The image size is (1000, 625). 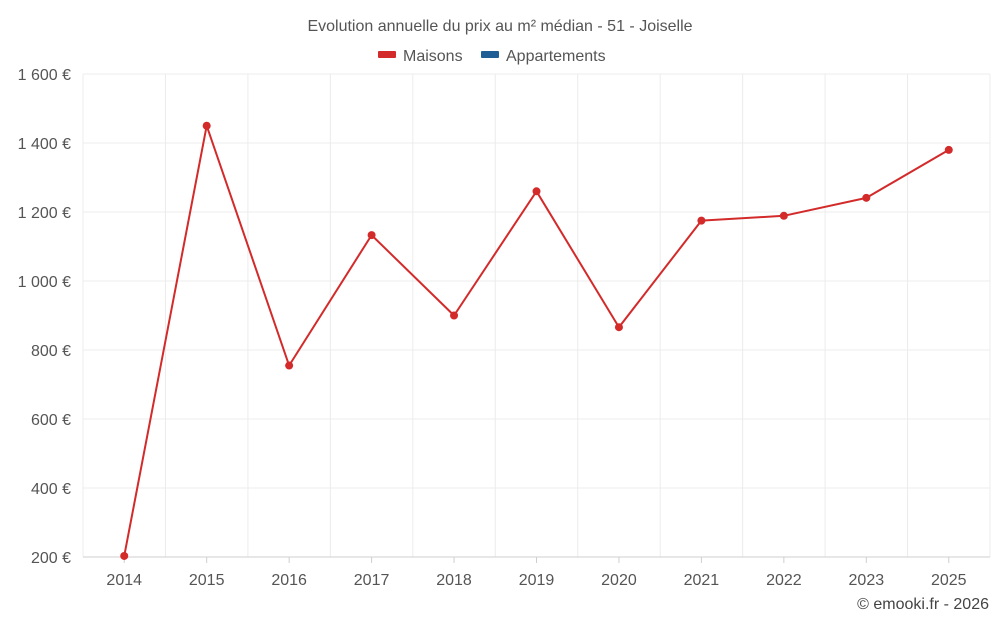 What do you see at coordinates (51, 351) in the screenshot?
I see `y-tick-label: 800 €` at bounding box center [51, 351].